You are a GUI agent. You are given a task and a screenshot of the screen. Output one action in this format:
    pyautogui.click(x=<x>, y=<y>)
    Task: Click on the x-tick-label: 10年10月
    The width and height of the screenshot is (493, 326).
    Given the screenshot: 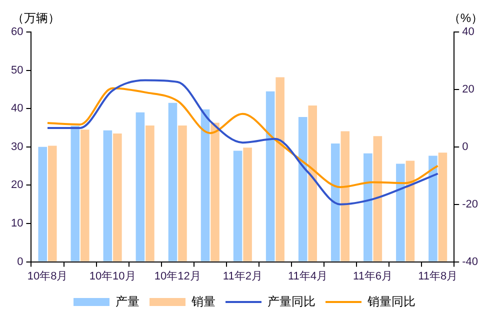 What is the action you would take?
    pyautogui.click(x=112, y=276)
    